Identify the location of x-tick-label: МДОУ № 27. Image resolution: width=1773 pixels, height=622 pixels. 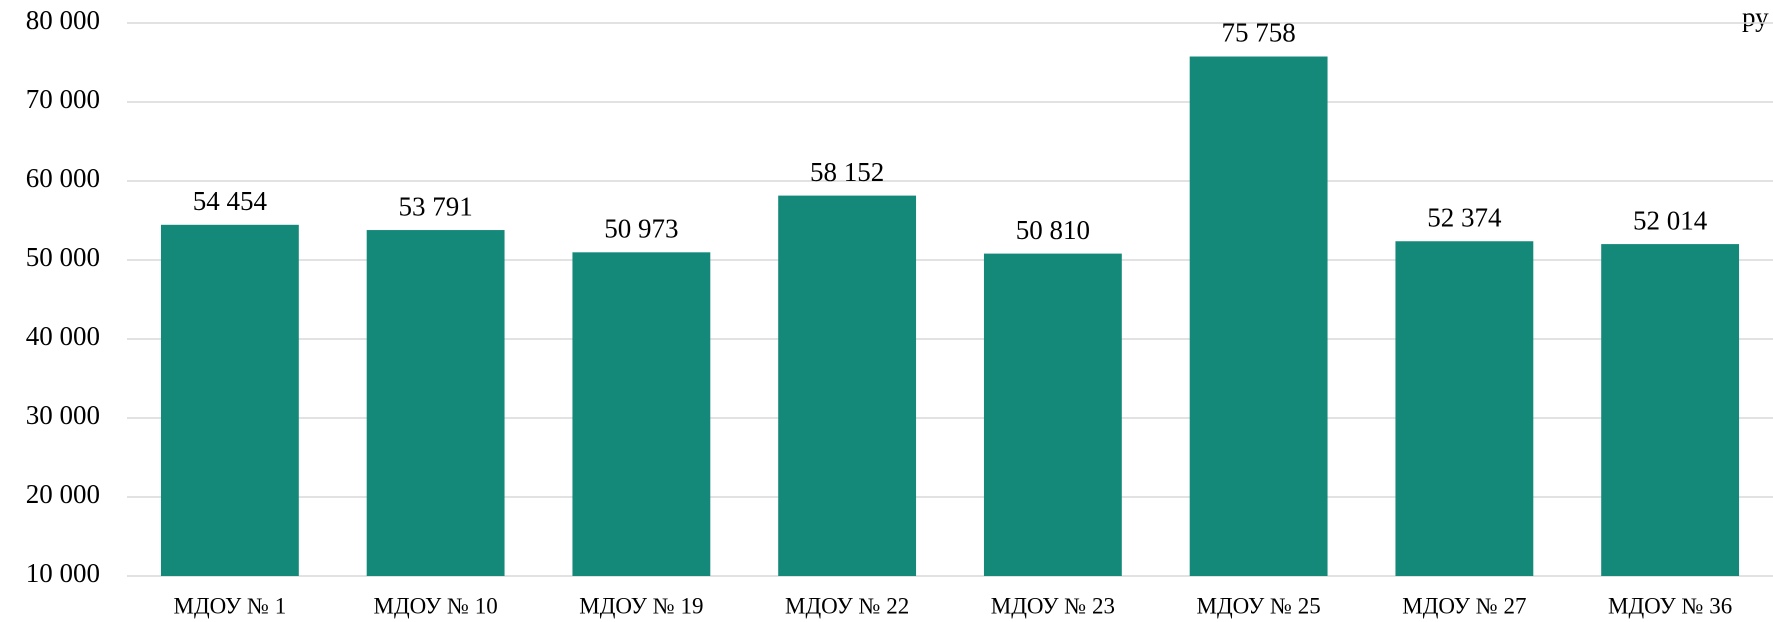
(1464, 605).